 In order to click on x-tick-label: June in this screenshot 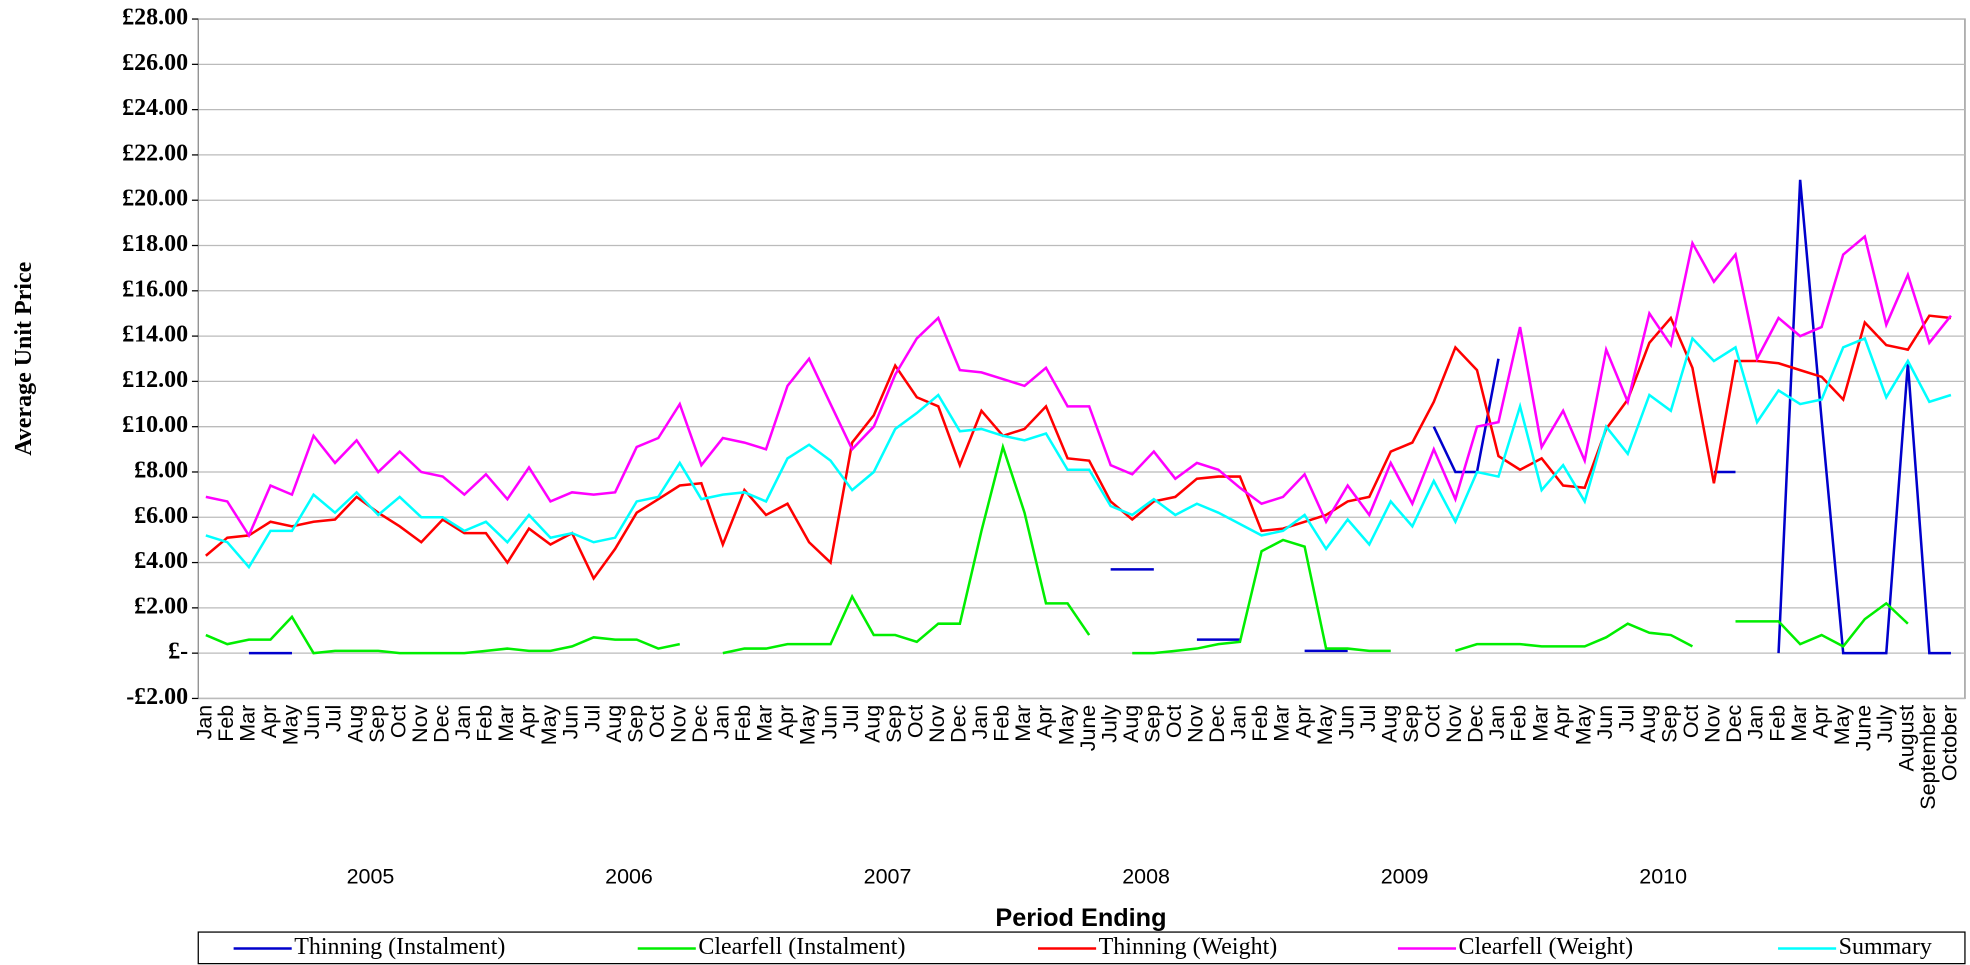, I will do `click(1863, 728)`.